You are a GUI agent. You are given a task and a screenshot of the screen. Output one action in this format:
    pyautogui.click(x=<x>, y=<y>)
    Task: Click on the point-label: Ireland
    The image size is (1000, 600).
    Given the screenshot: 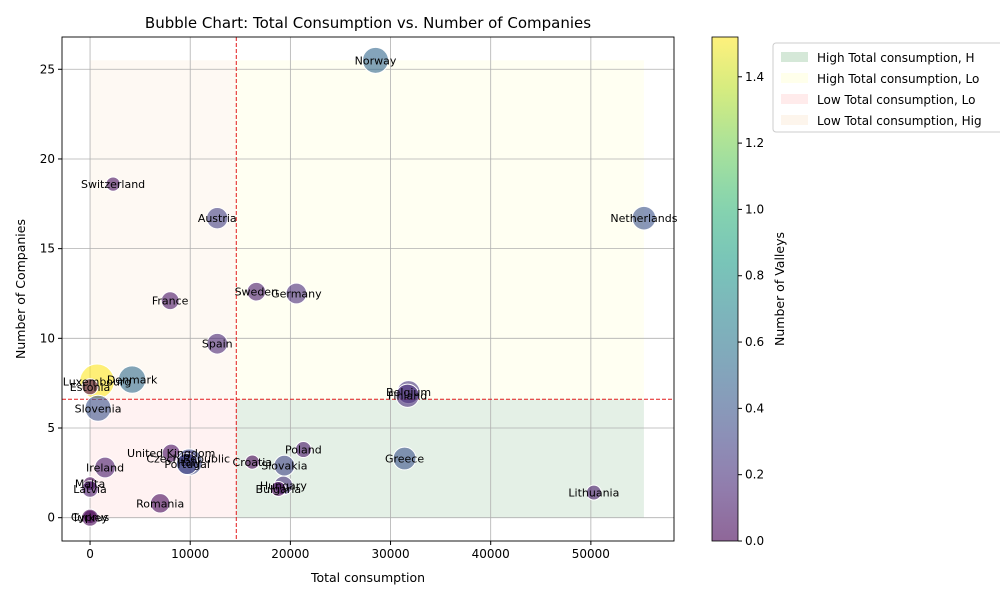 What is the action you would take?
    pyautogui.click(x=105, y=467)
    